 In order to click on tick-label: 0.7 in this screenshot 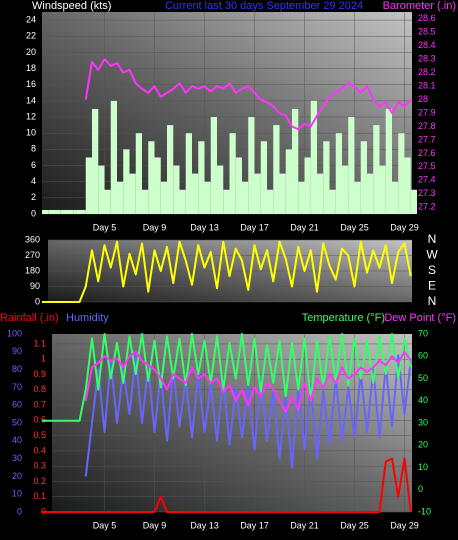, I will do `click(39, 404)`.